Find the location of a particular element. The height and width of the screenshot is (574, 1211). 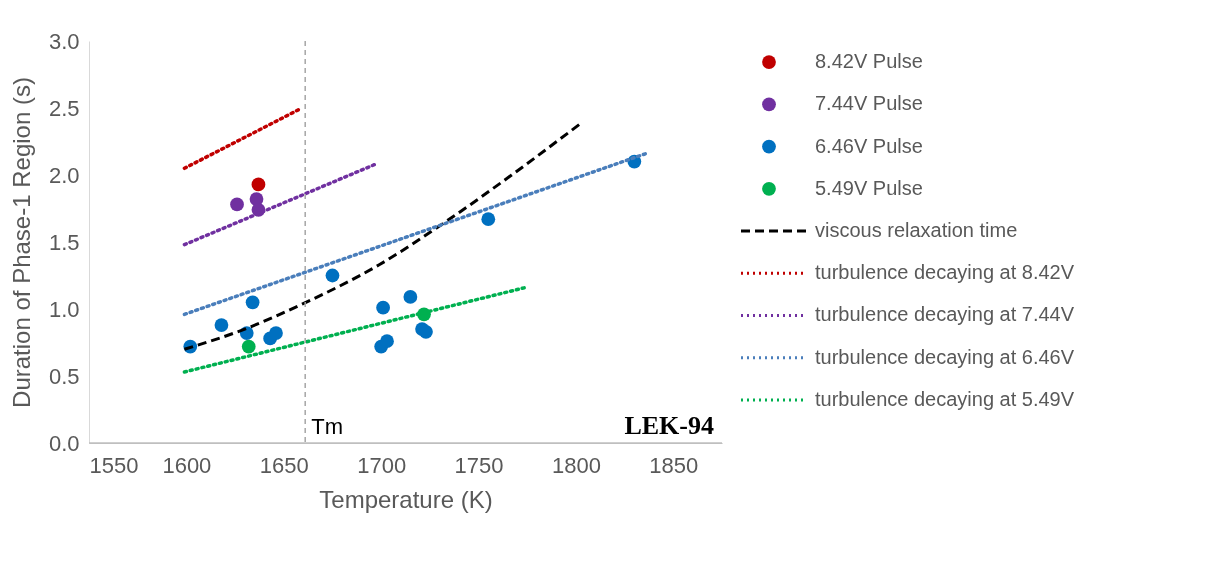

x-tick-label: 1800 is located at coordinates (576, 465).